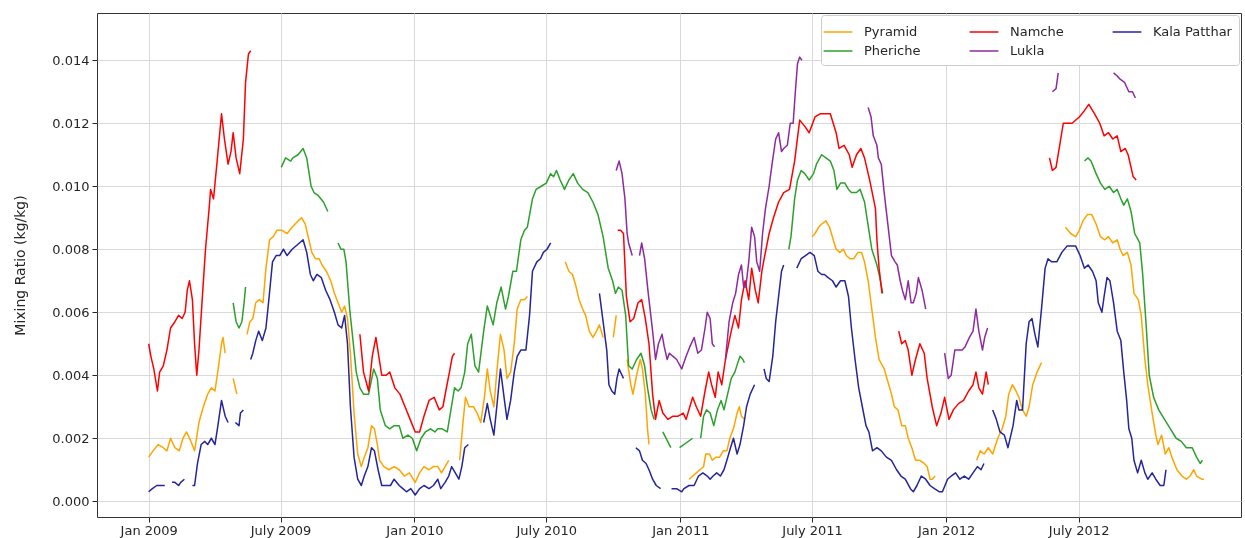 The width and height of the screenshot is (1245, 538). I want to click on x-tick-label: Jan 2009, so click(148, 530).